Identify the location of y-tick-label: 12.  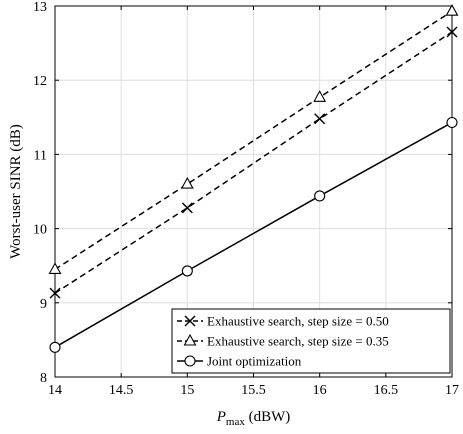
(40, 81).